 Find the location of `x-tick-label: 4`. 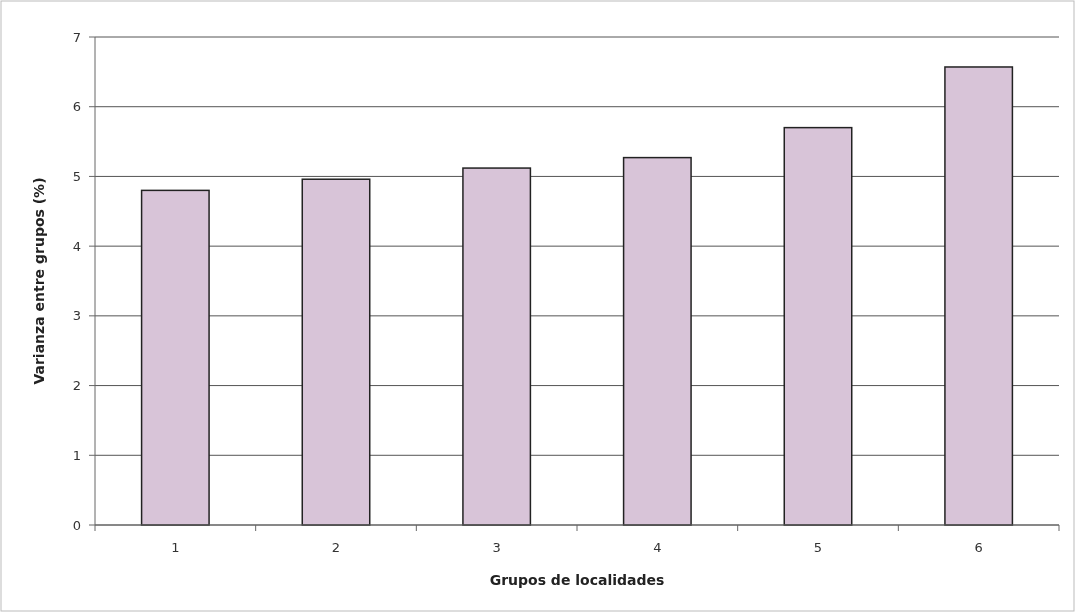

x-tick-label: 4 is located at coordinates (657, 547).